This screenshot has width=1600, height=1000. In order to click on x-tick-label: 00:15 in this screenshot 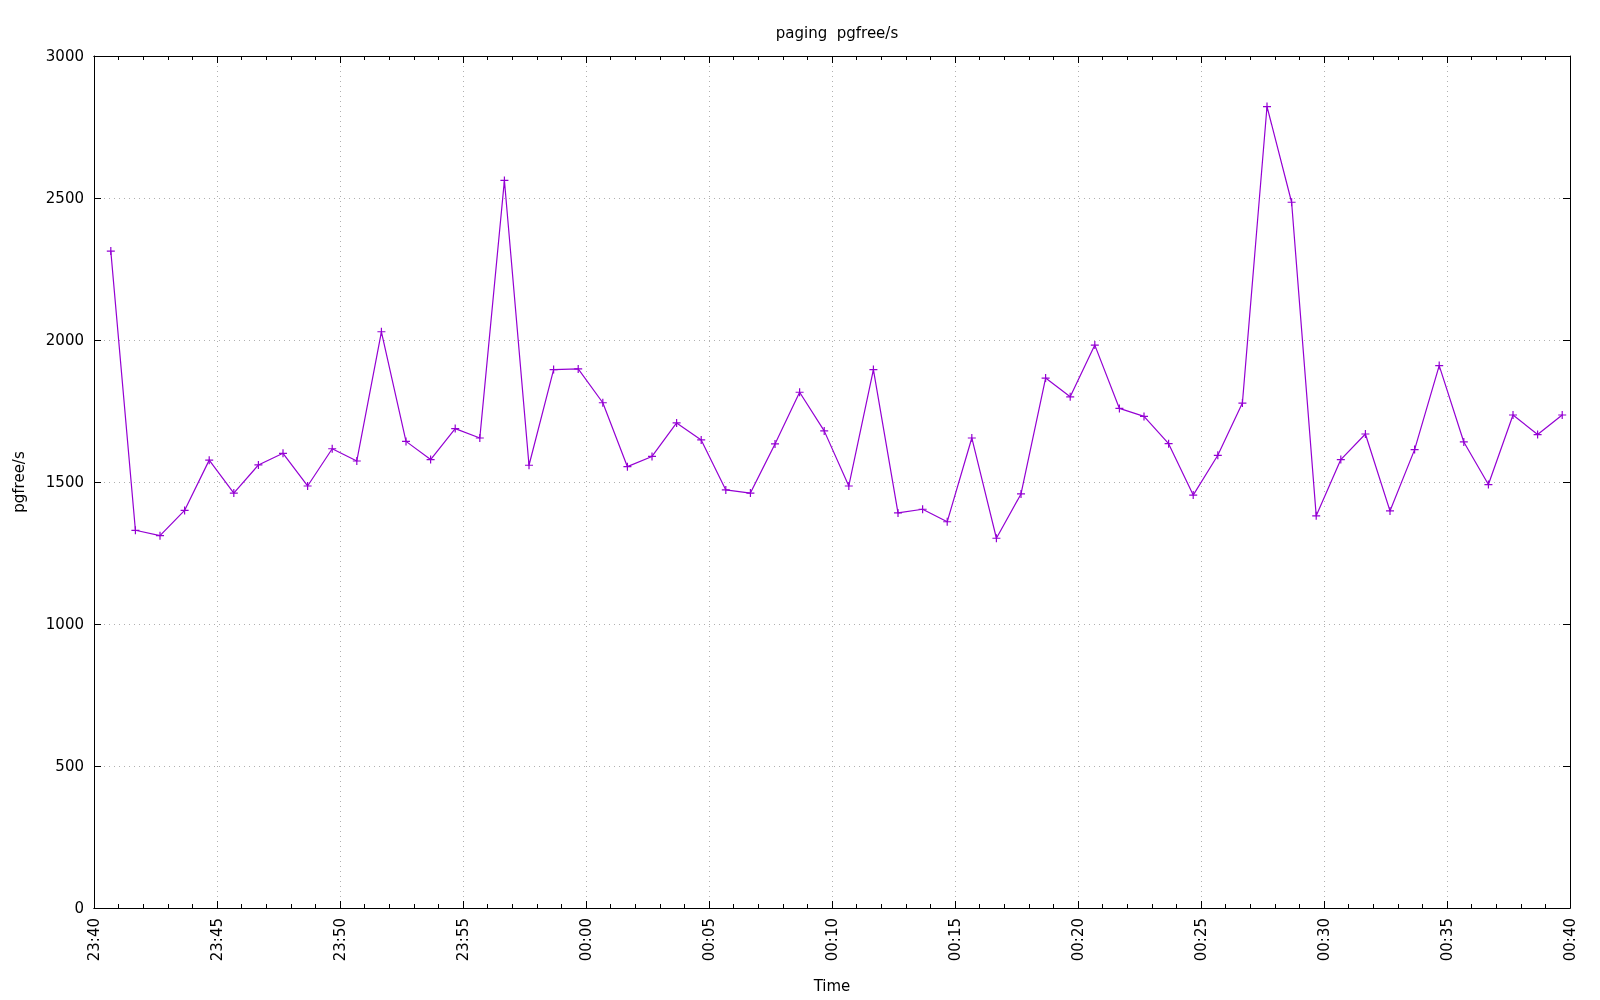, I will do `click(955, 940)`.